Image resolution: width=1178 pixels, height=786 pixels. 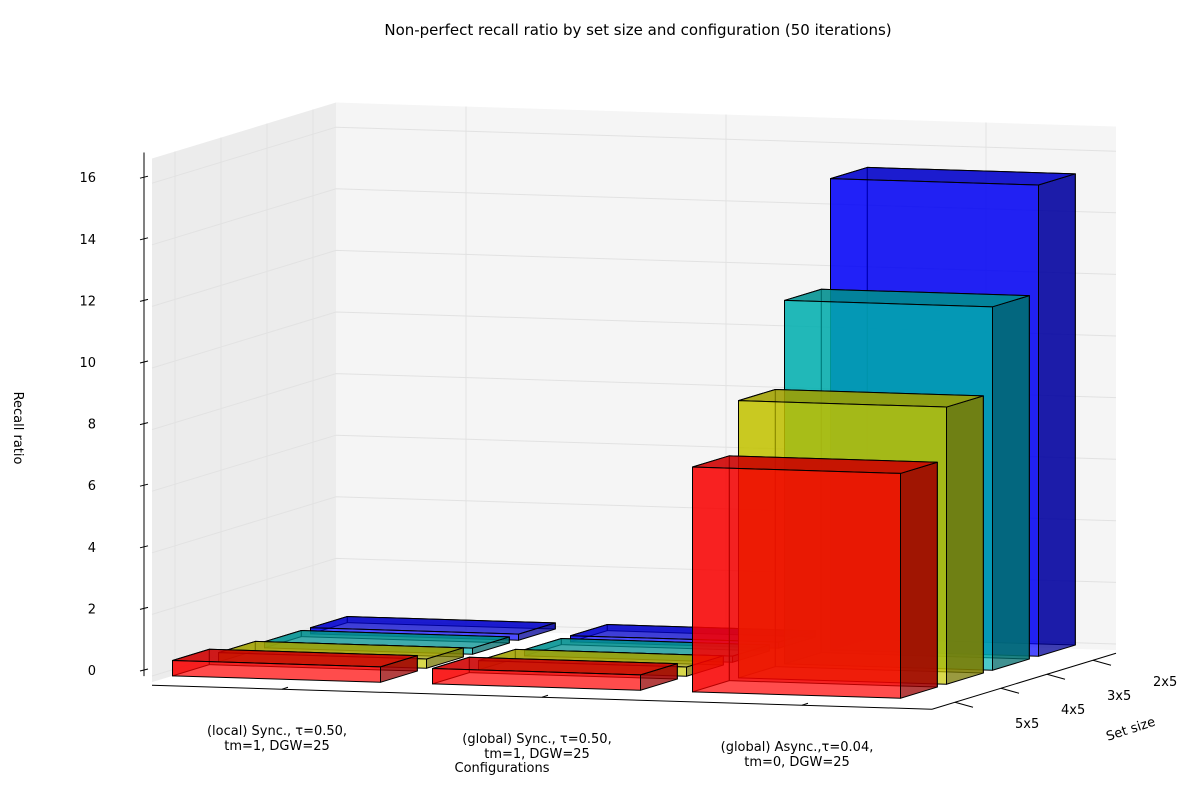 What do you see at coordinates (92, 609) in the screenshot?
I see `z-tick-label: 2` at bounding box center [92, 609].